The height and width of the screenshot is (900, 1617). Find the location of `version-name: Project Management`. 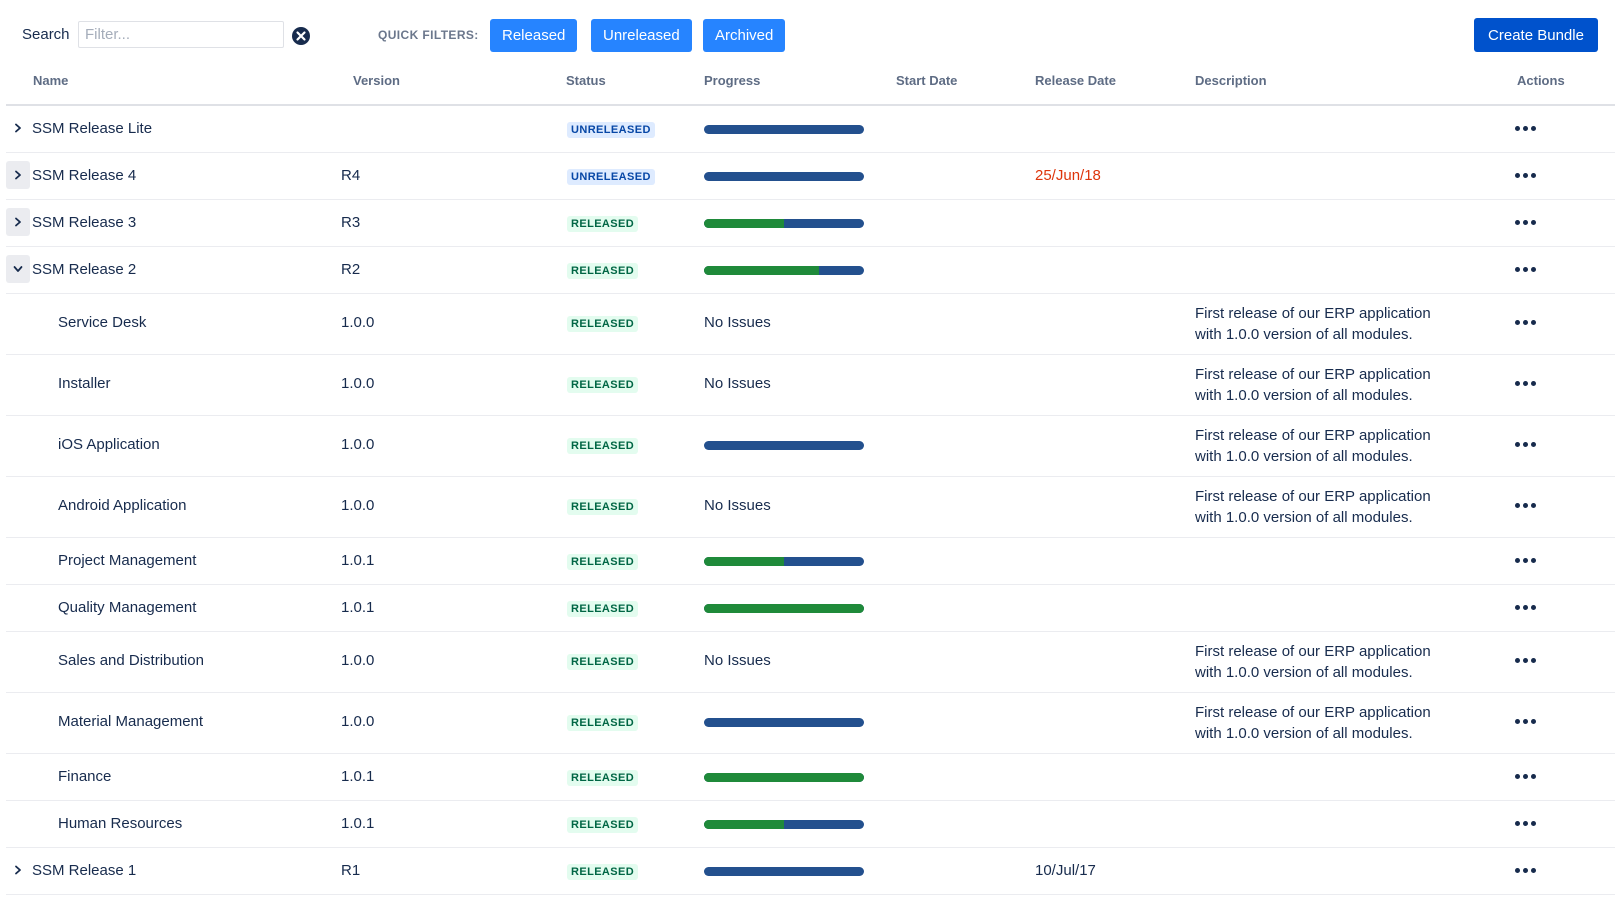

version-name: Project Management is located at coordinates (127, 560).